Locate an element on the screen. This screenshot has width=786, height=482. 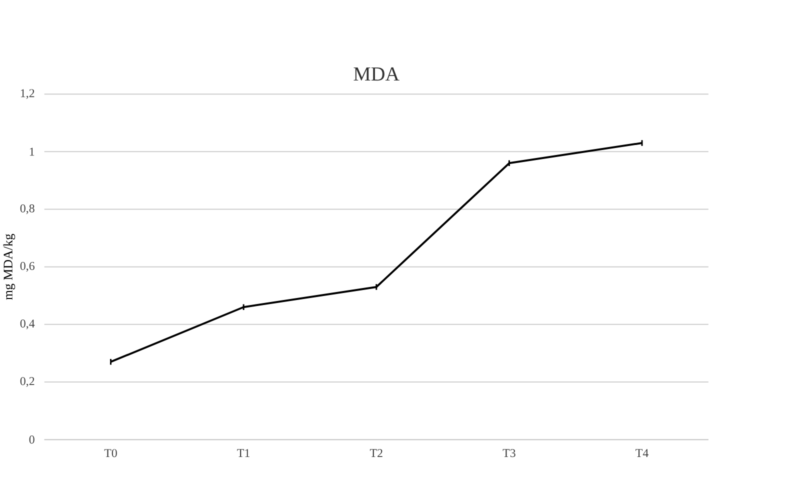
y-tick-label: 0,2 is located at coordinates (27, 382).